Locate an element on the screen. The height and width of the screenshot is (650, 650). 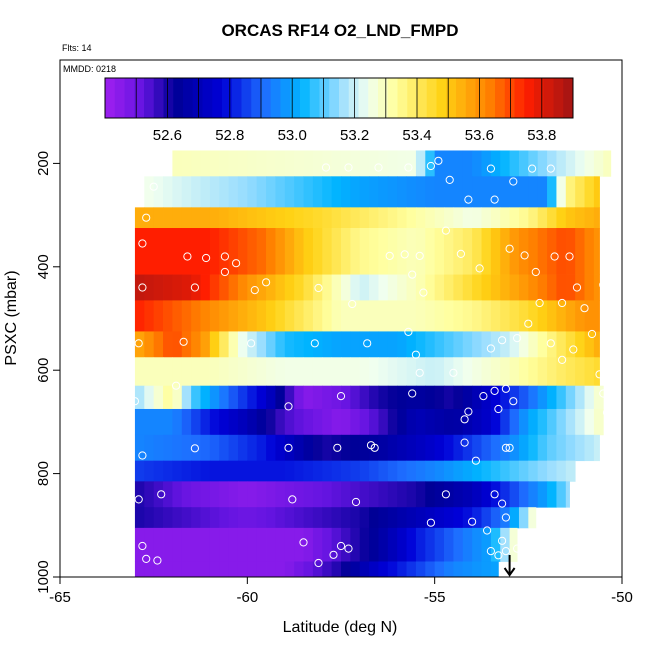
x-tick-label: -55 is located at coordinates (435, 597).